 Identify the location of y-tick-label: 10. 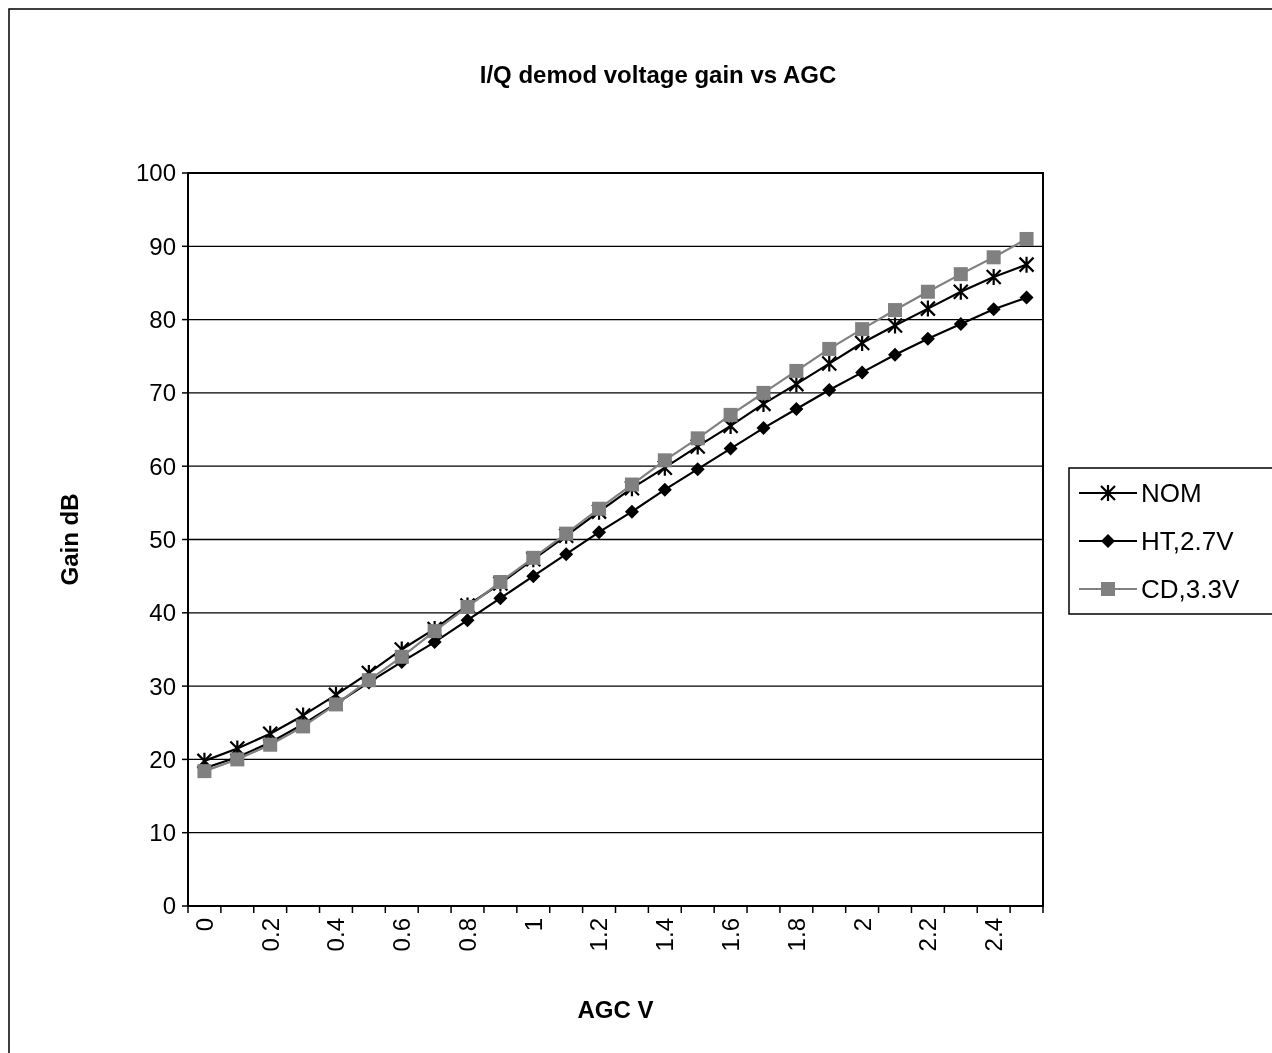
(162, 833).